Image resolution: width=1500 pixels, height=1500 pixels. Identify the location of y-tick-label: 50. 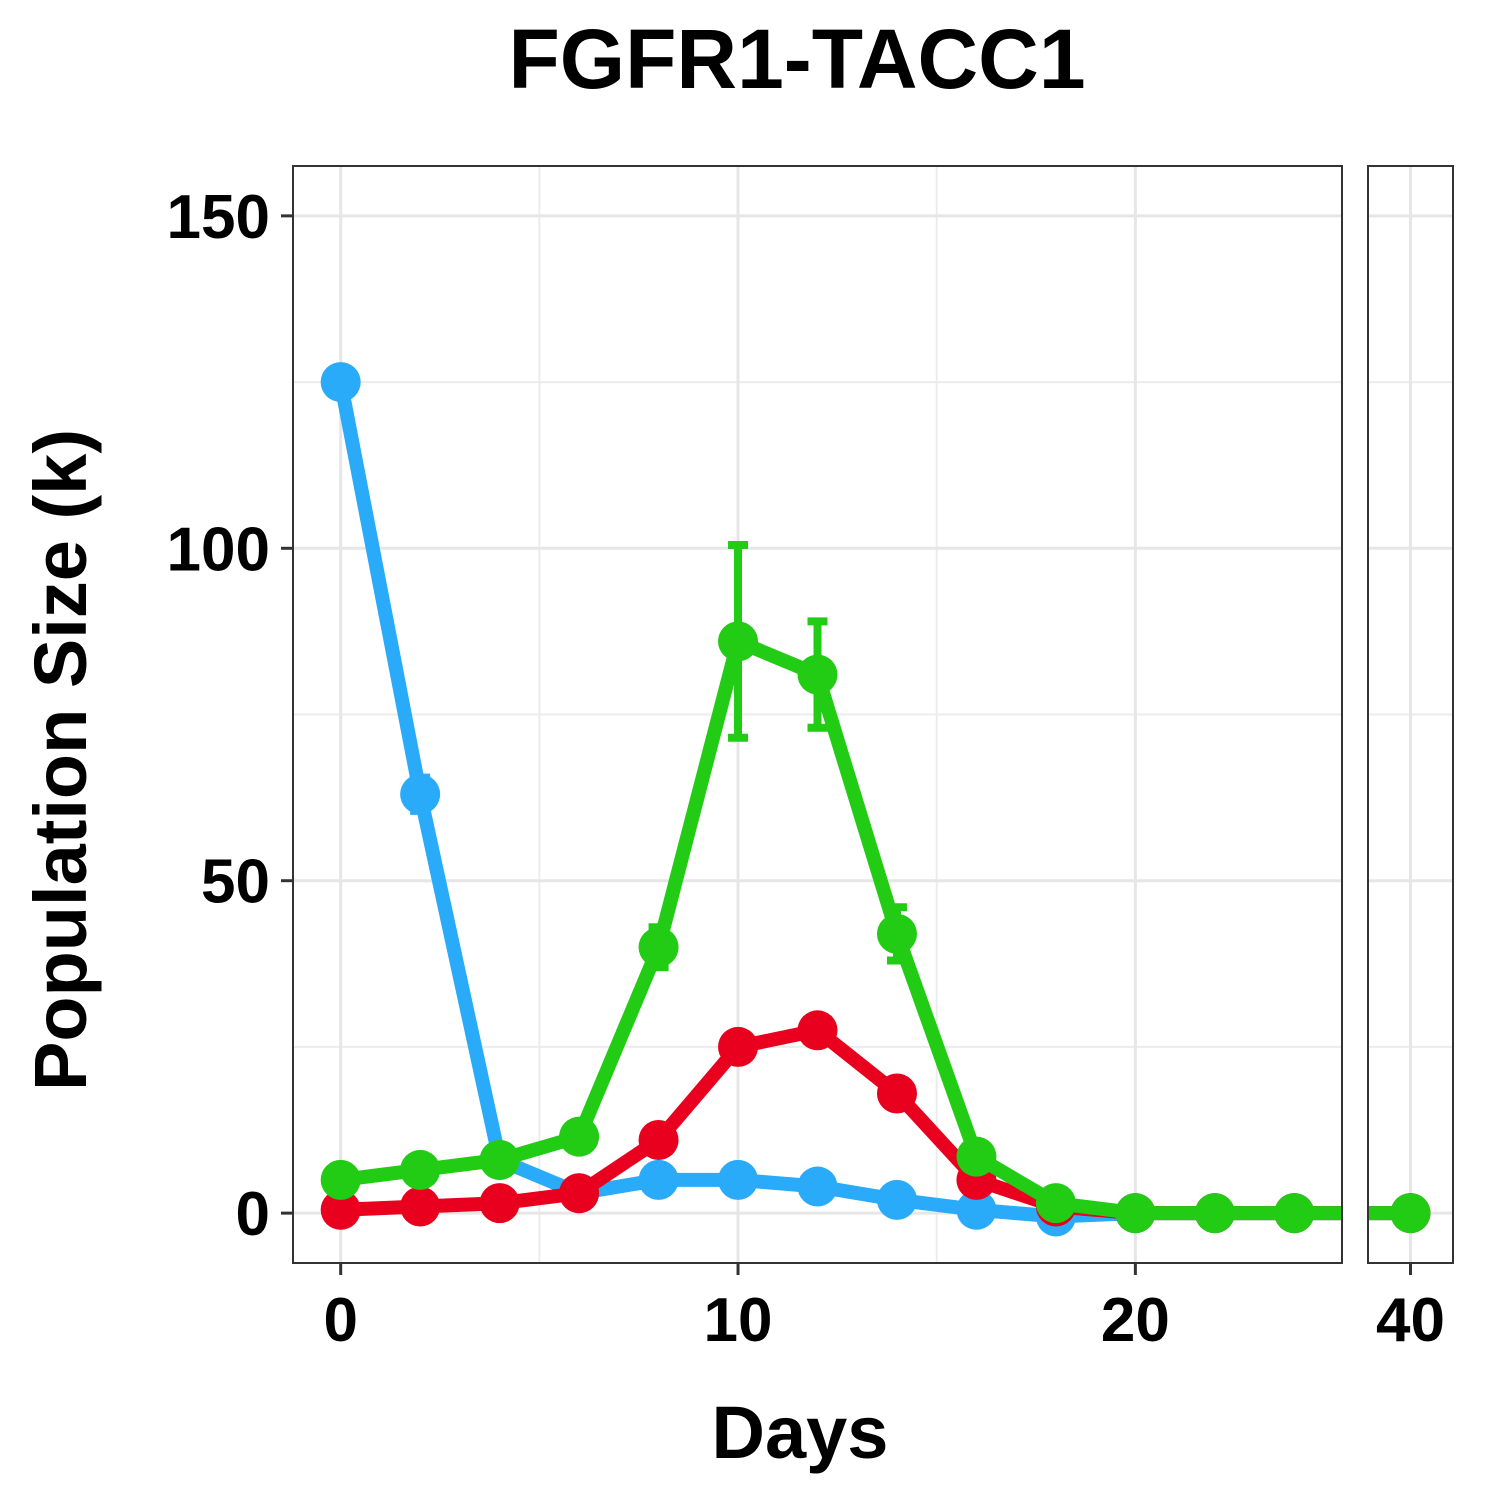
(235, 882).